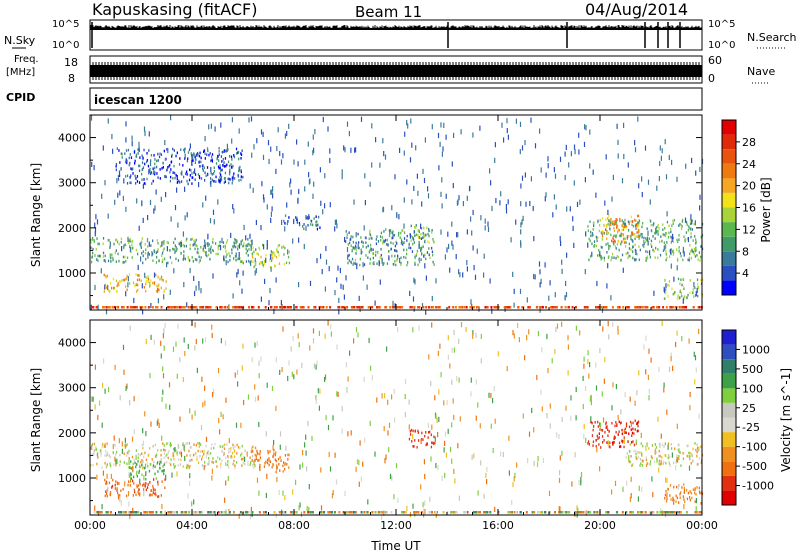 This screenshot has height=554, width=800. I want to click on y-tick-label: 3000, so click(72, 183).